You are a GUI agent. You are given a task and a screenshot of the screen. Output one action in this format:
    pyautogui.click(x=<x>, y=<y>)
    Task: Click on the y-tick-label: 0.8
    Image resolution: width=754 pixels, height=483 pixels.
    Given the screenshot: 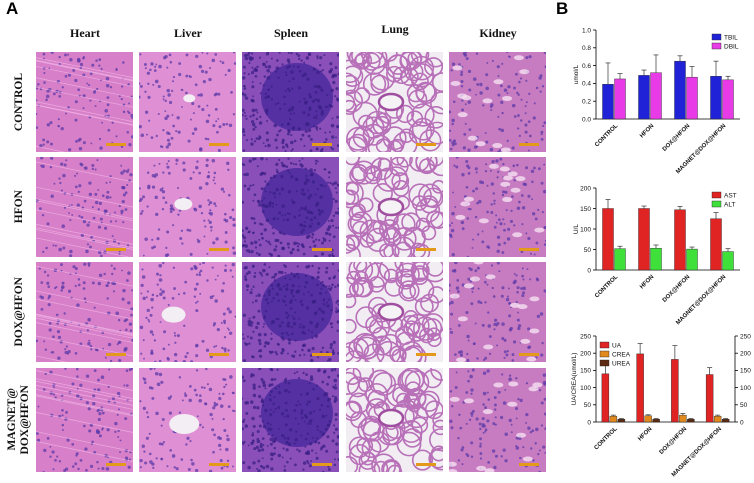 What is the action you would take?
    pyautogui.click(x=586, y=48)
    